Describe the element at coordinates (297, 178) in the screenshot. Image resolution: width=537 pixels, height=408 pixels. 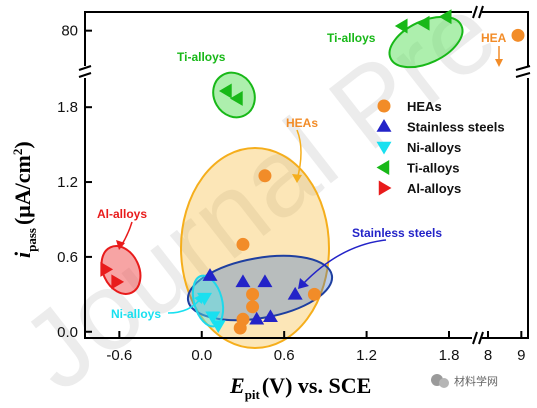
I see `heas-arrow-head` at that location.